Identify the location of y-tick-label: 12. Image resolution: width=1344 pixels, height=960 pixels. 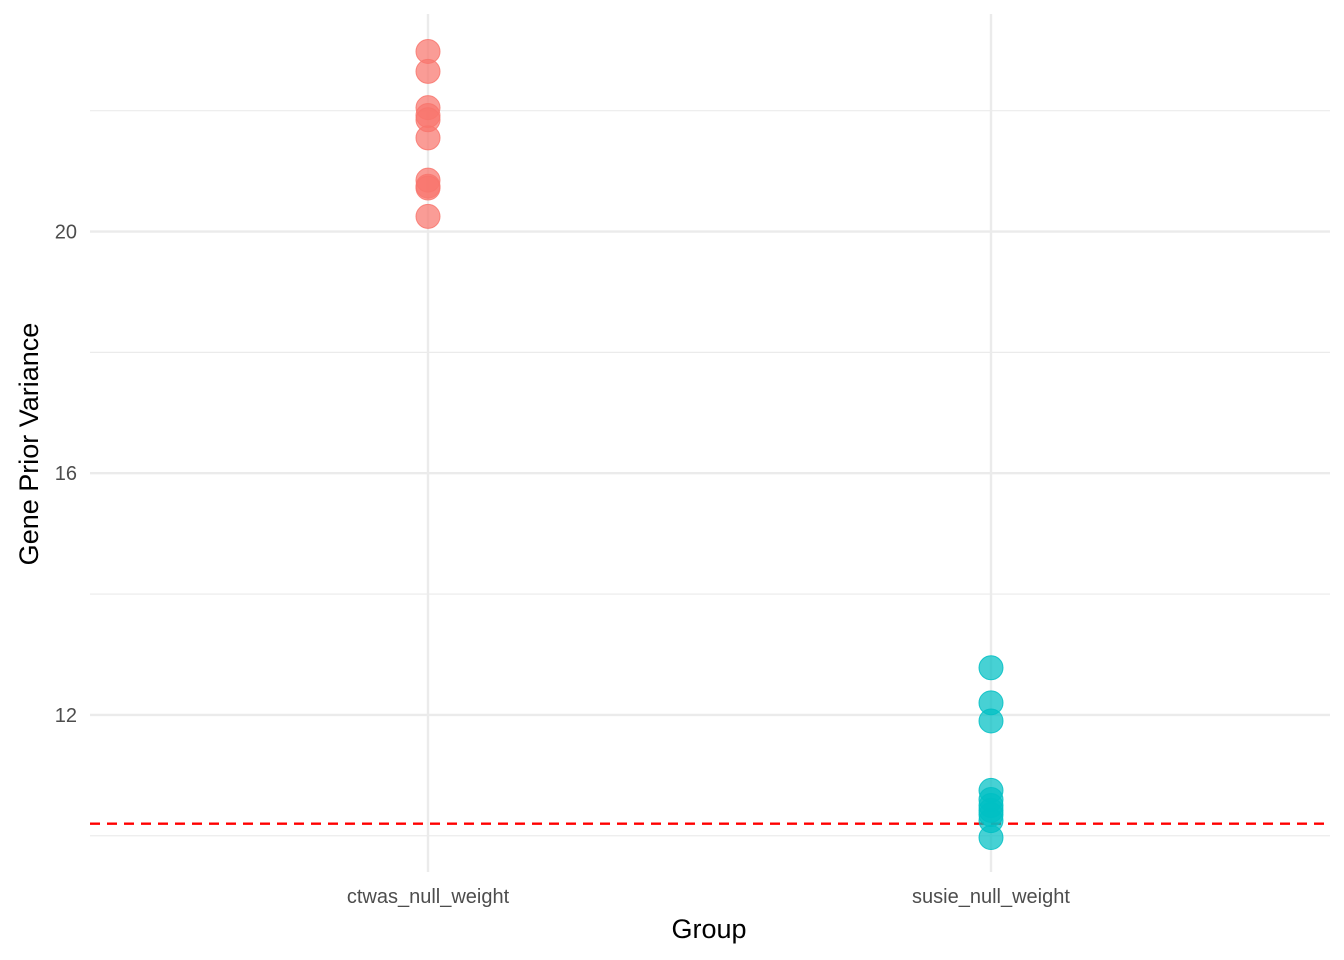
(66, 716).